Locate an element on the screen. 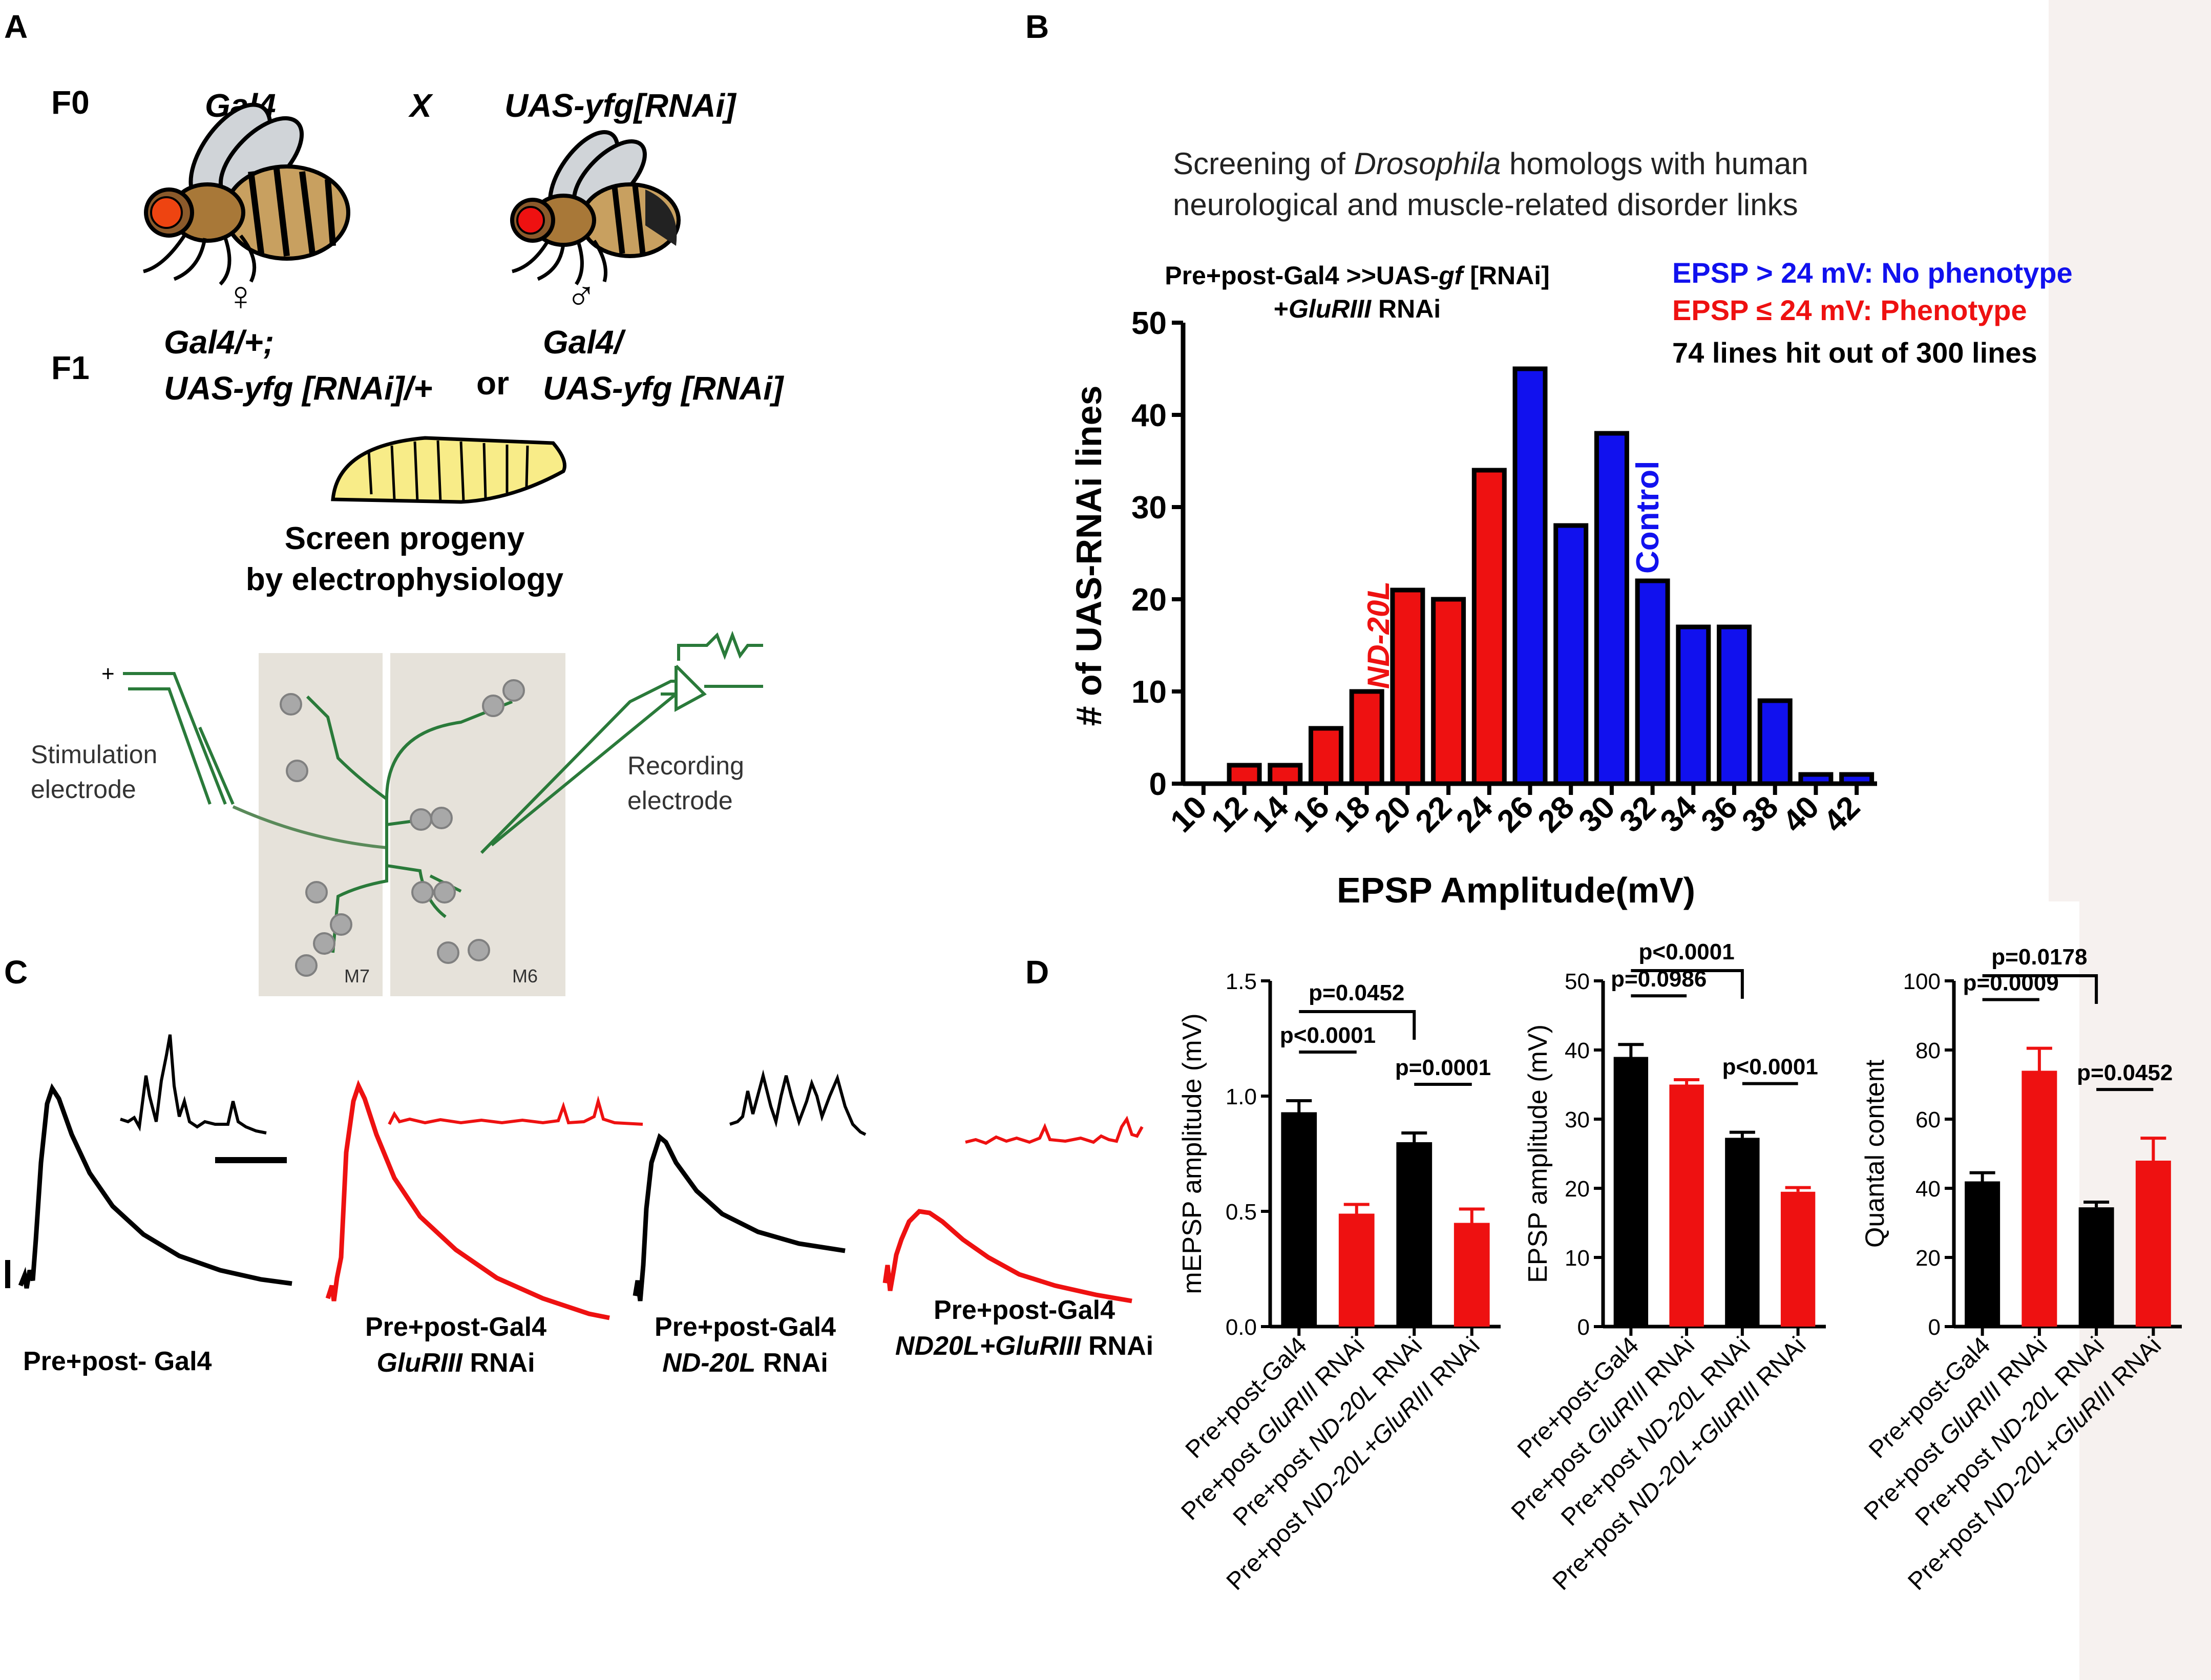 Image resolution: width=2211 pixels, height=1680 pixels. histogram-x-axis-label: EPSP Amplitude(mV) is located at coordinates (1516, 890).